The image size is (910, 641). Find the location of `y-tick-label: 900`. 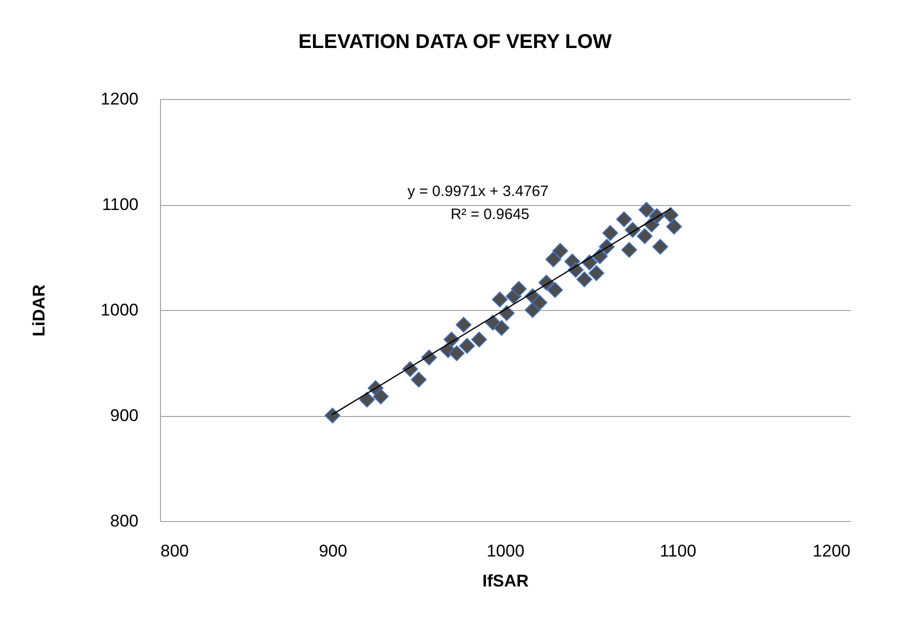

y-tick-label: 900 is located at coordinates (124, 415).